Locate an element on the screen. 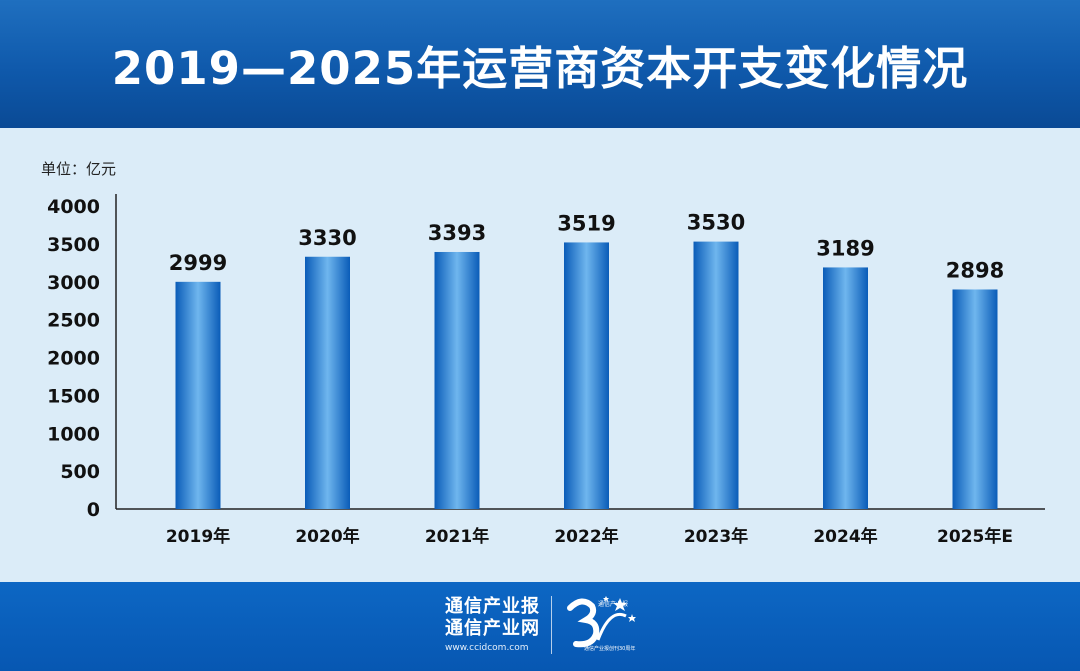  data-label: 3519 is located at coordinates (586, 223).